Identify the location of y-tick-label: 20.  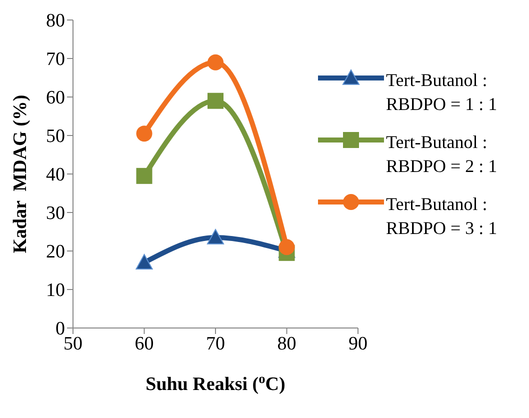
(55, 252).